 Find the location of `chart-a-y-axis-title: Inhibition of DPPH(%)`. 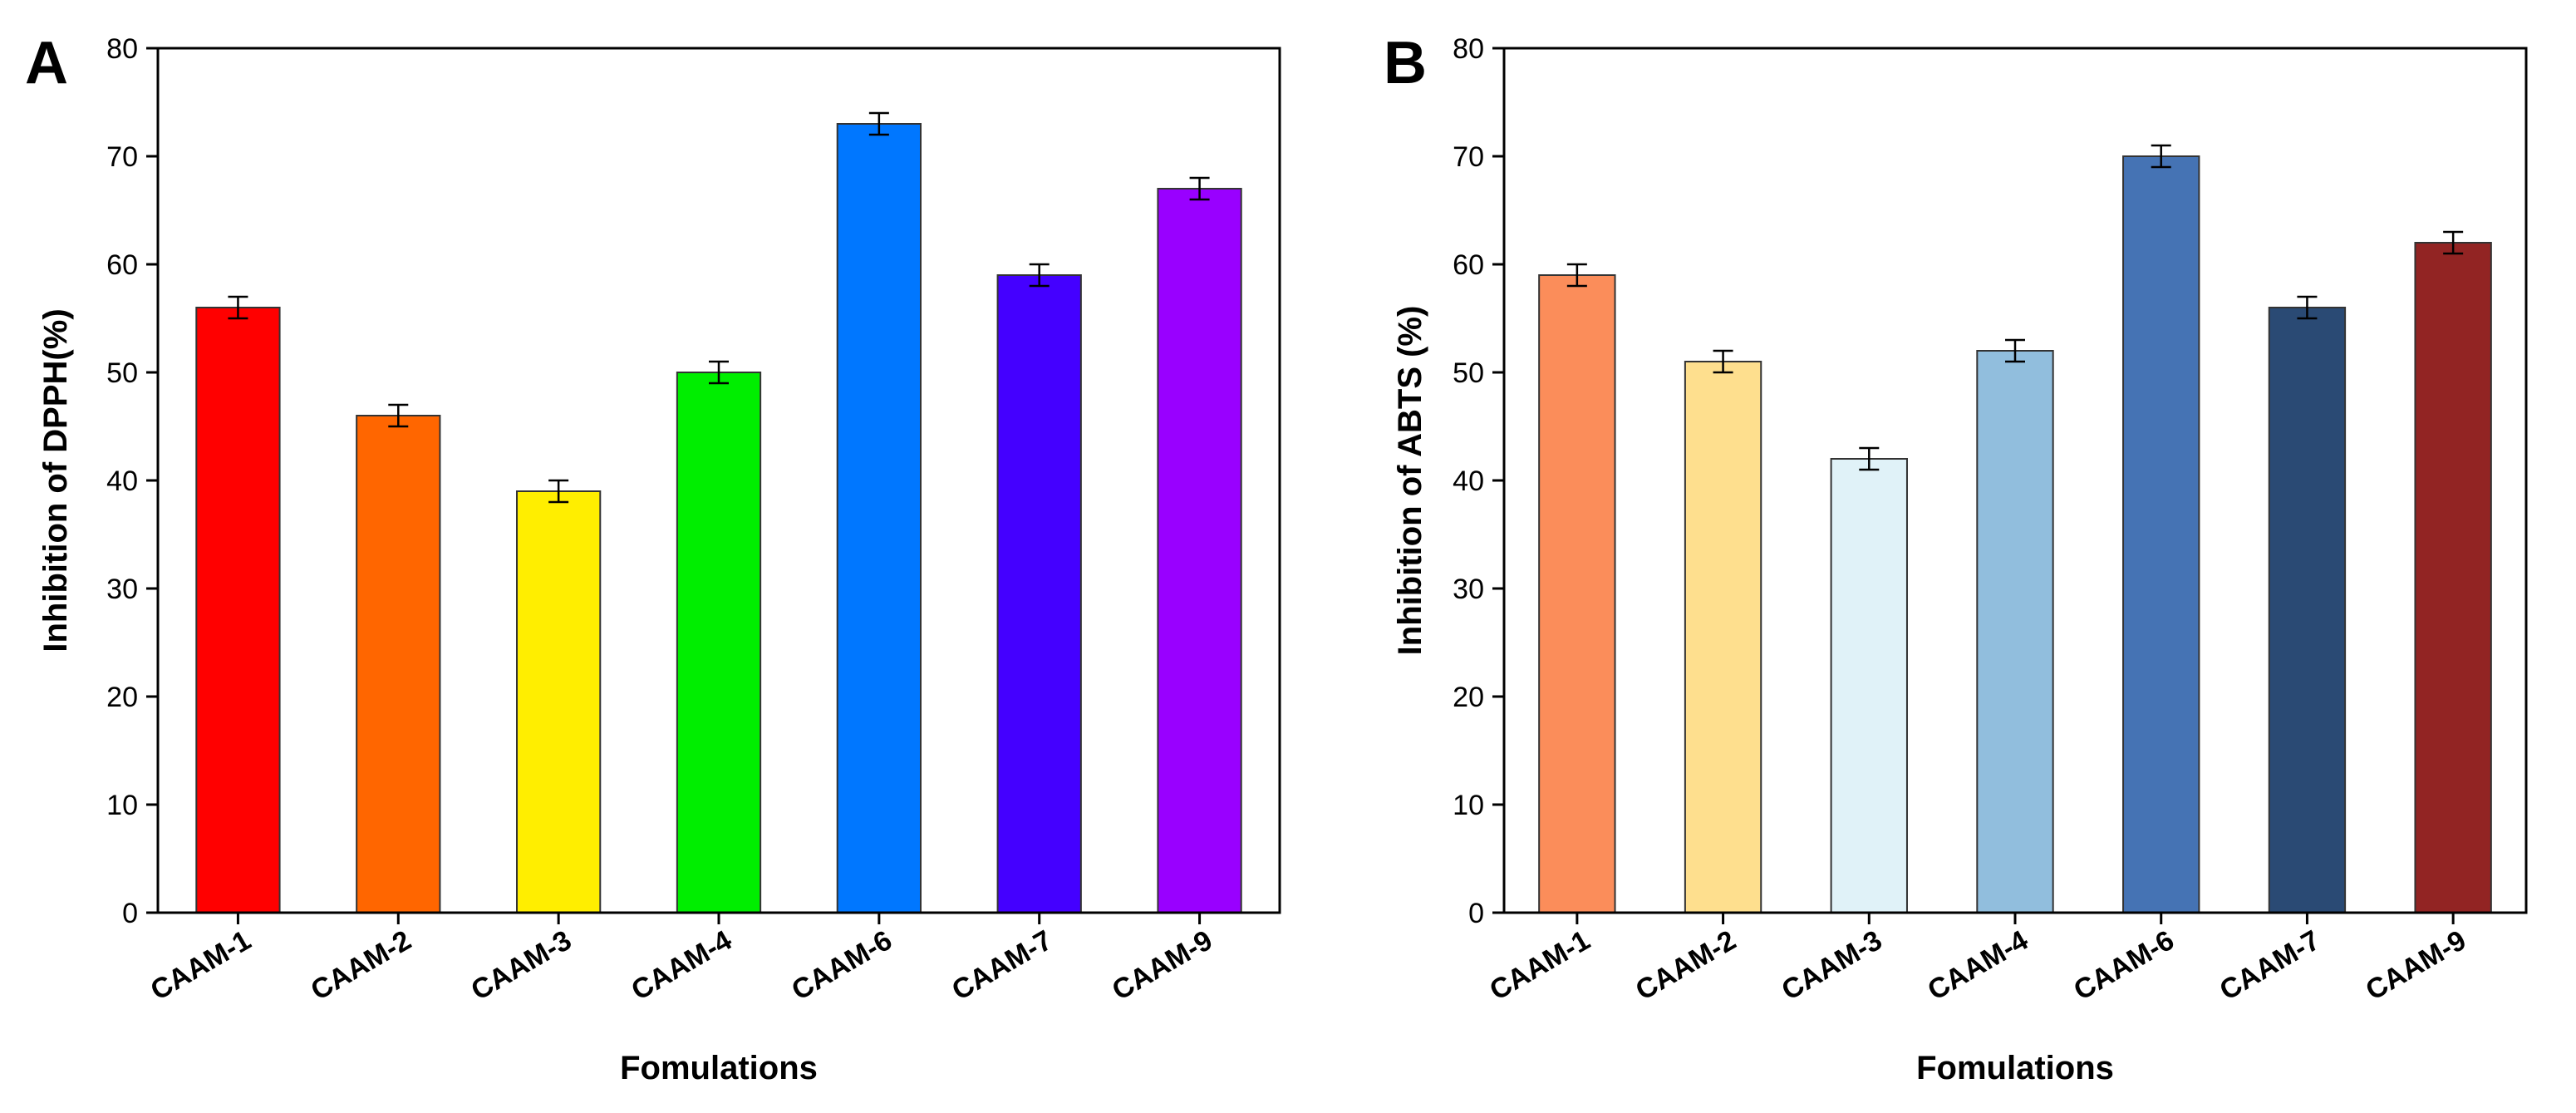

chart-a-y-axis-title: Inhibition of DPPH(%) is located at coordinates (56, 480).